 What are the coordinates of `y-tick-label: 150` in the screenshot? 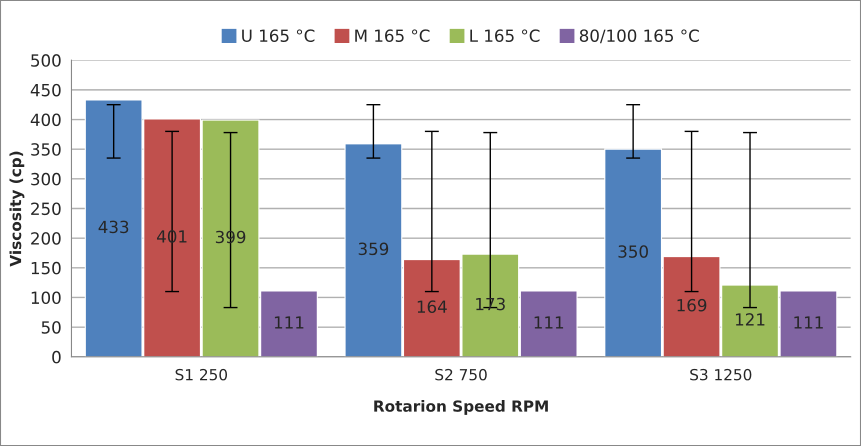 It's located at (46, 268).